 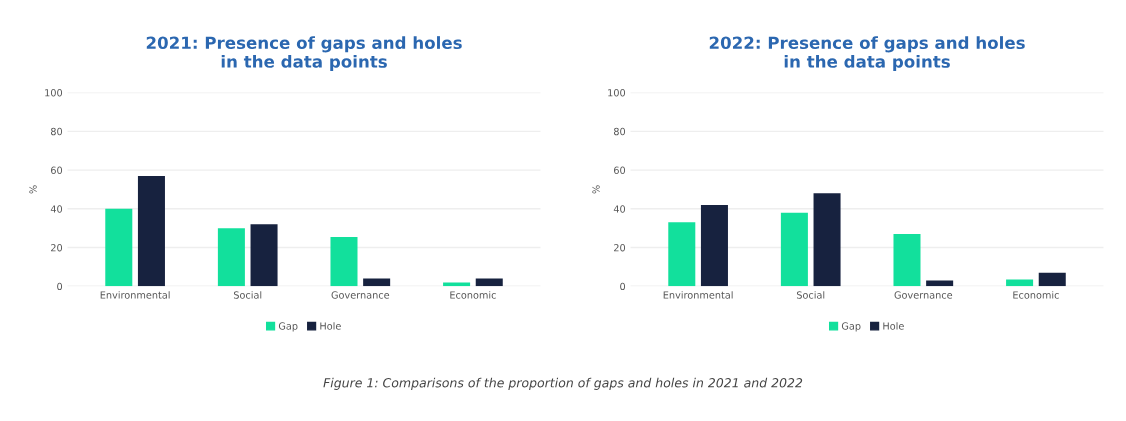 I want to click on chart-title: 2022: Presence of gaps and holes in the data points, so click(x=867, y=54).